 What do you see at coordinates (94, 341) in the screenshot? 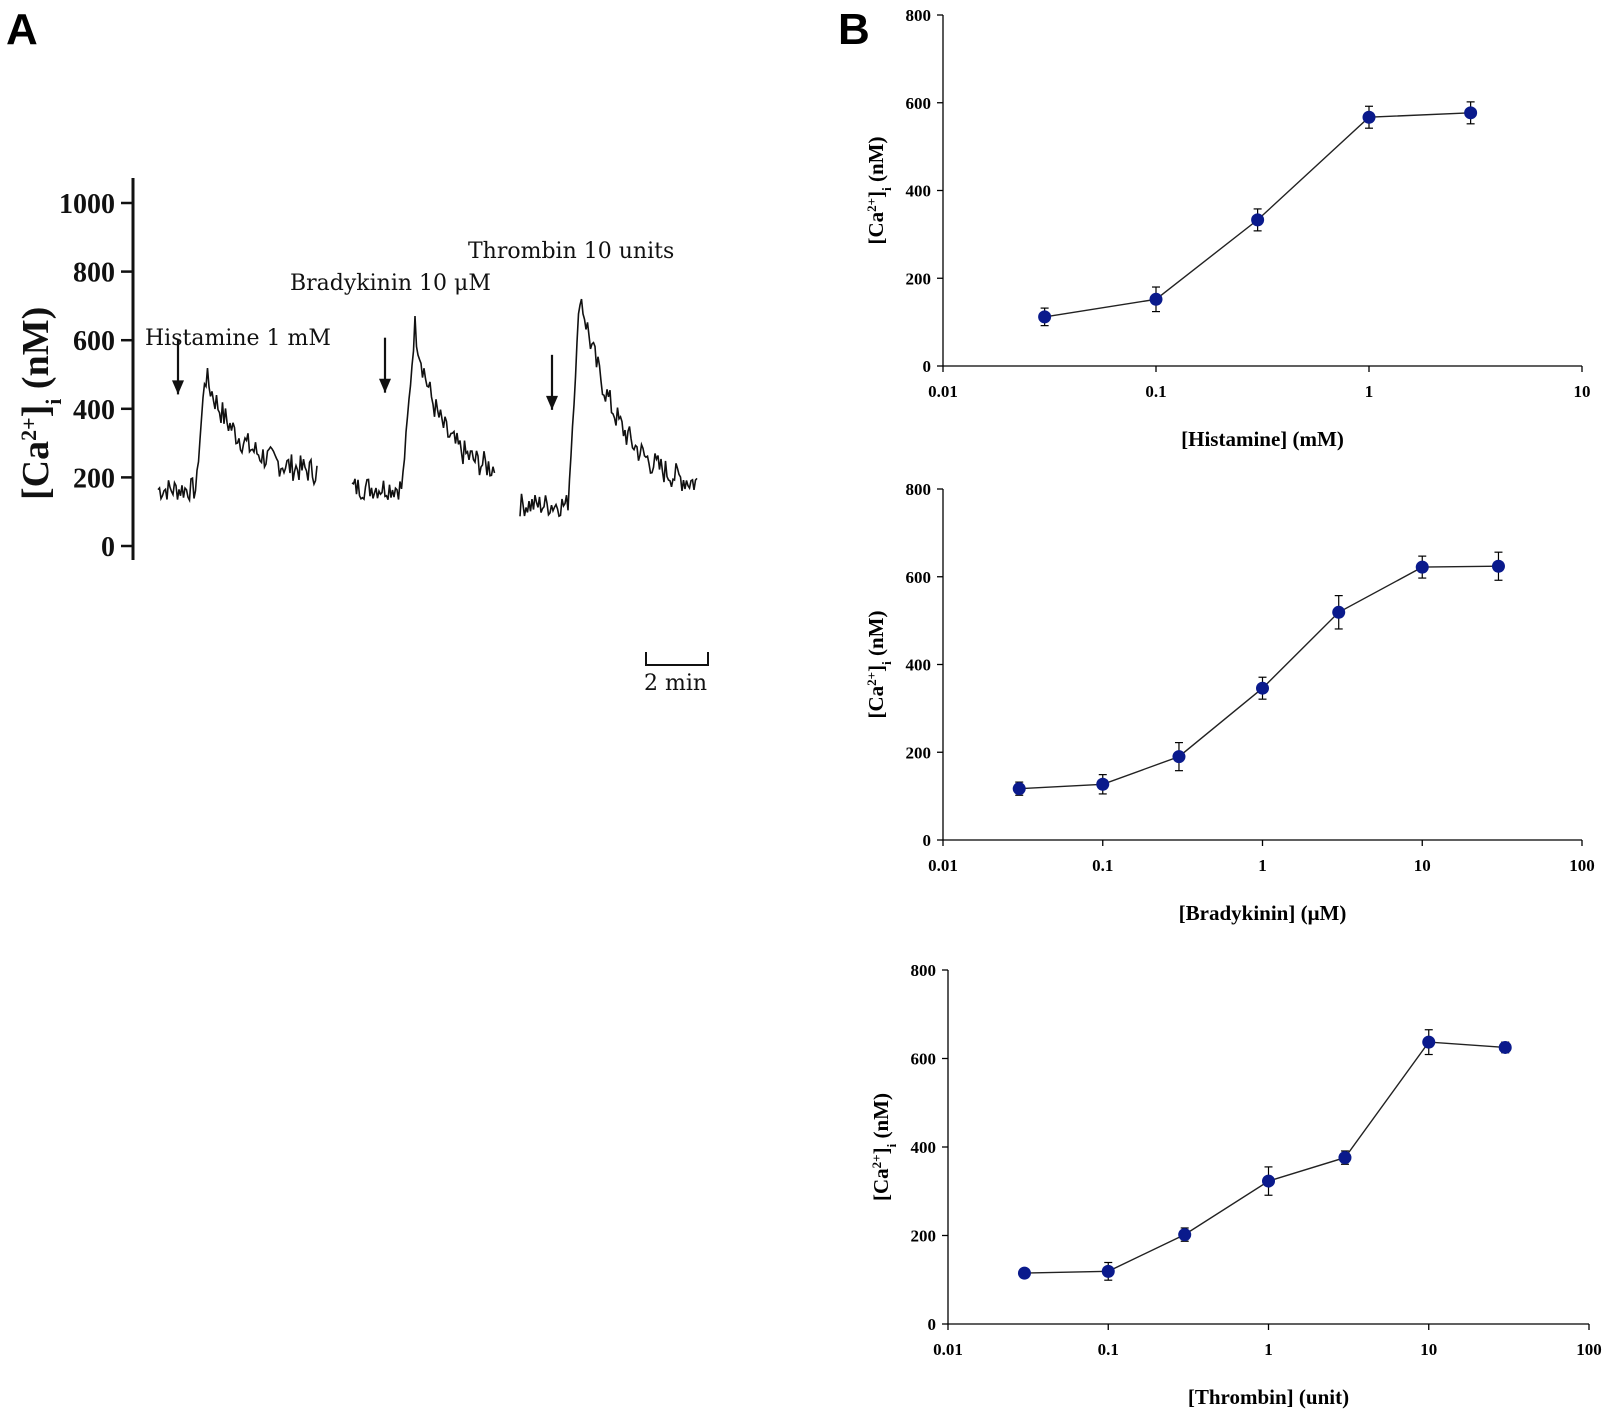
I see `trace-y-tick-label: 600` at bounding box center [94, 341].